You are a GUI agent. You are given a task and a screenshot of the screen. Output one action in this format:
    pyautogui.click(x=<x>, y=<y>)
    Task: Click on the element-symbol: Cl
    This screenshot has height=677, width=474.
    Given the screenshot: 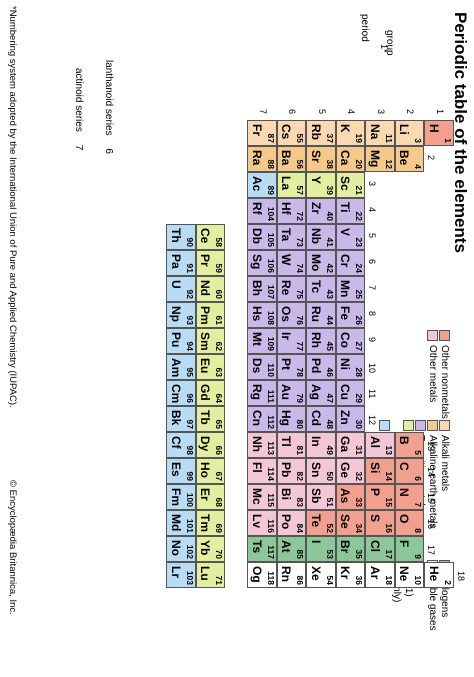 What is the action you would take?
    pyautogui.click(x=375, y=546)
    